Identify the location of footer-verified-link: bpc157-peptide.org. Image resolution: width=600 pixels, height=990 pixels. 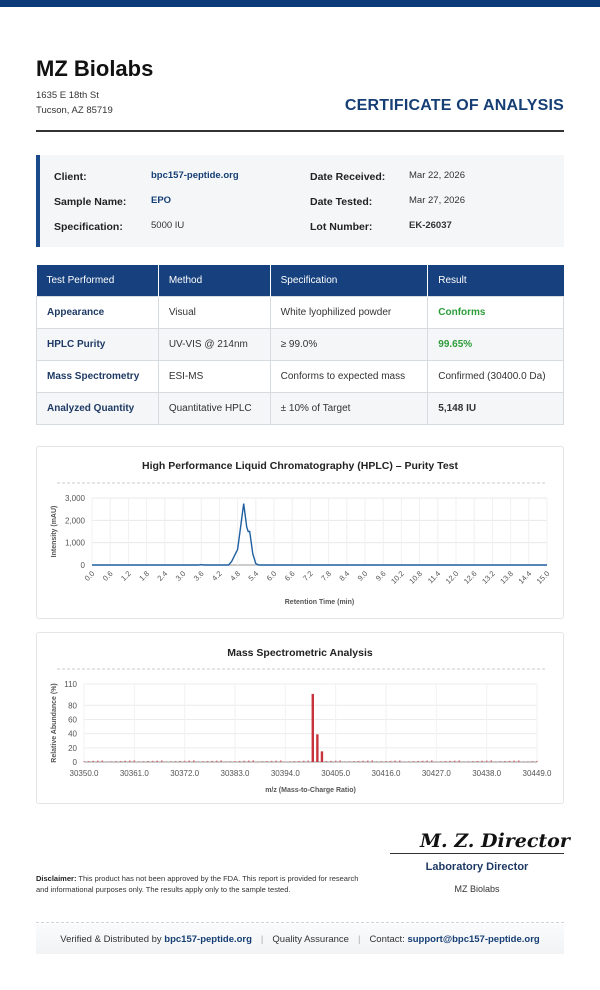
(208, 939).